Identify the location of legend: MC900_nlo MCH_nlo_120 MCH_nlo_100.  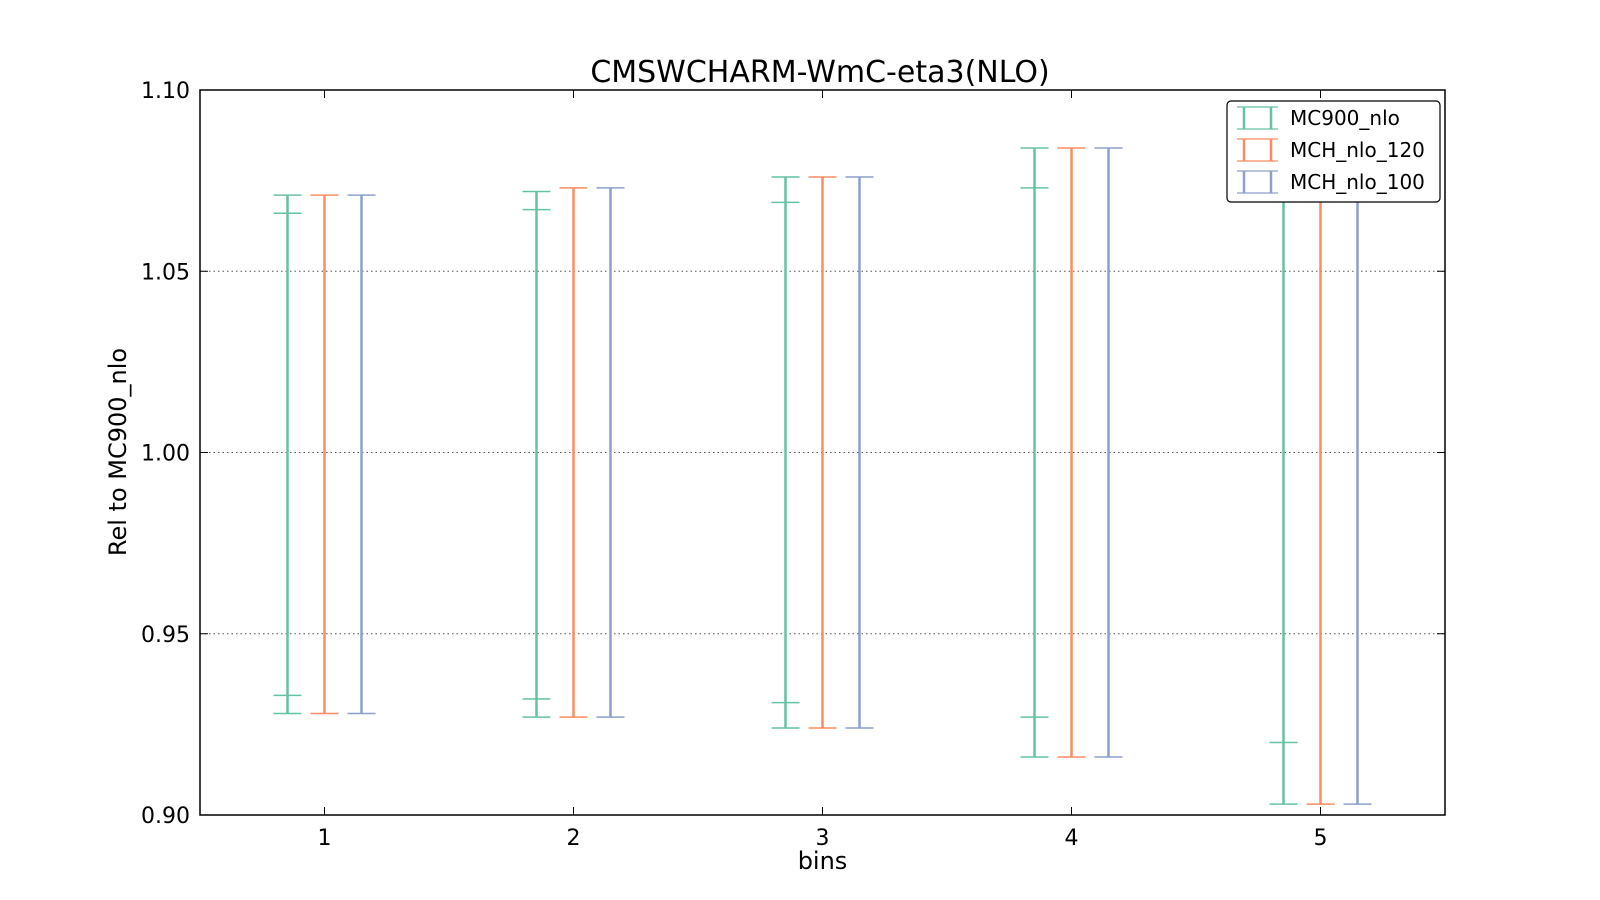
(1333, 151).